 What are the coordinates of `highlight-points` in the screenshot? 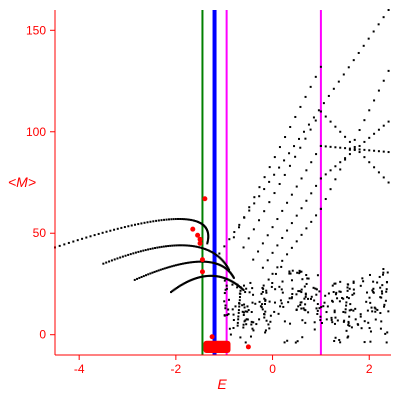 It's located at (220, 274).